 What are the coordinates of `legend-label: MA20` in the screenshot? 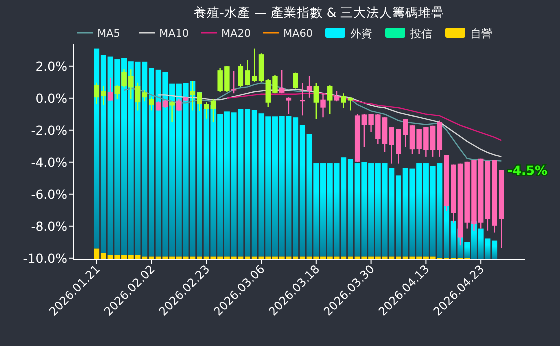 It's located at (237, 34).